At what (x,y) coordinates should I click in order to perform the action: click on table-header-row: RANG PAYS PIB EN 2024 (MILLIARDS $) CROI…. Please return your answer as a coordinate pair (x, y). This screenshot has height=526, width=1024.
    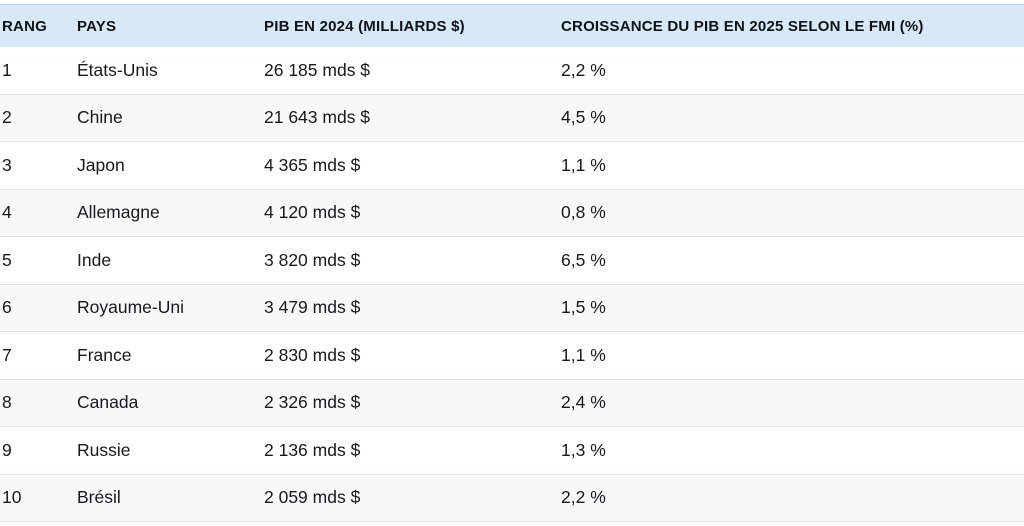
    Looking at the image, I should click on (512, 26).